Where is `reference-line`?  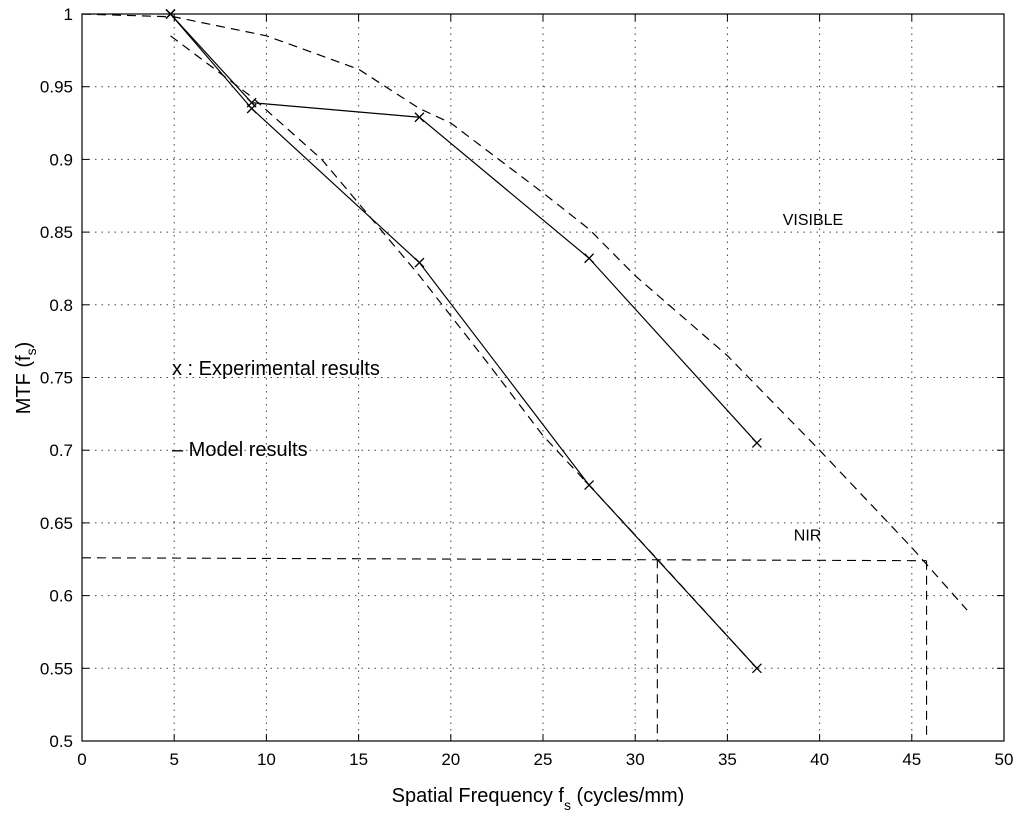 reference-line is located at coordinates (504, 559).